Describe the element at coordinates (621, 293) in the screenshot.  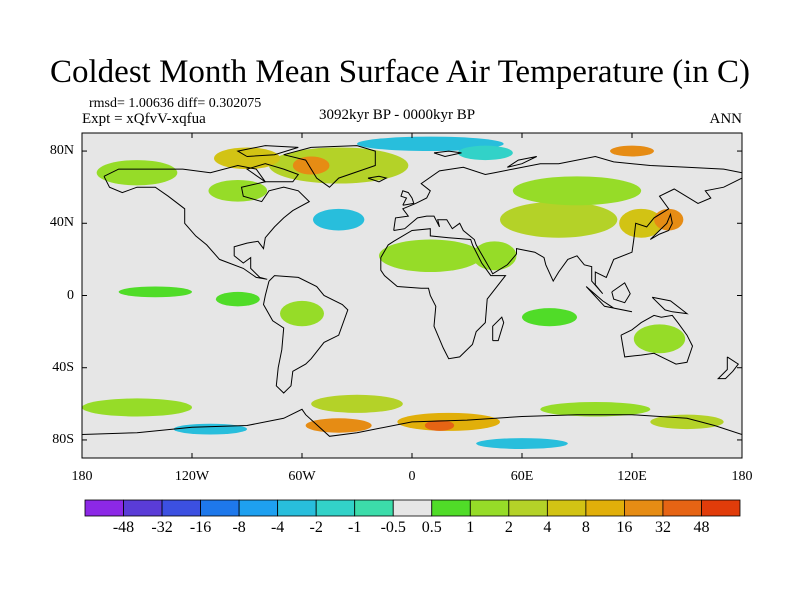
I see `coastline-borneo` at that location.